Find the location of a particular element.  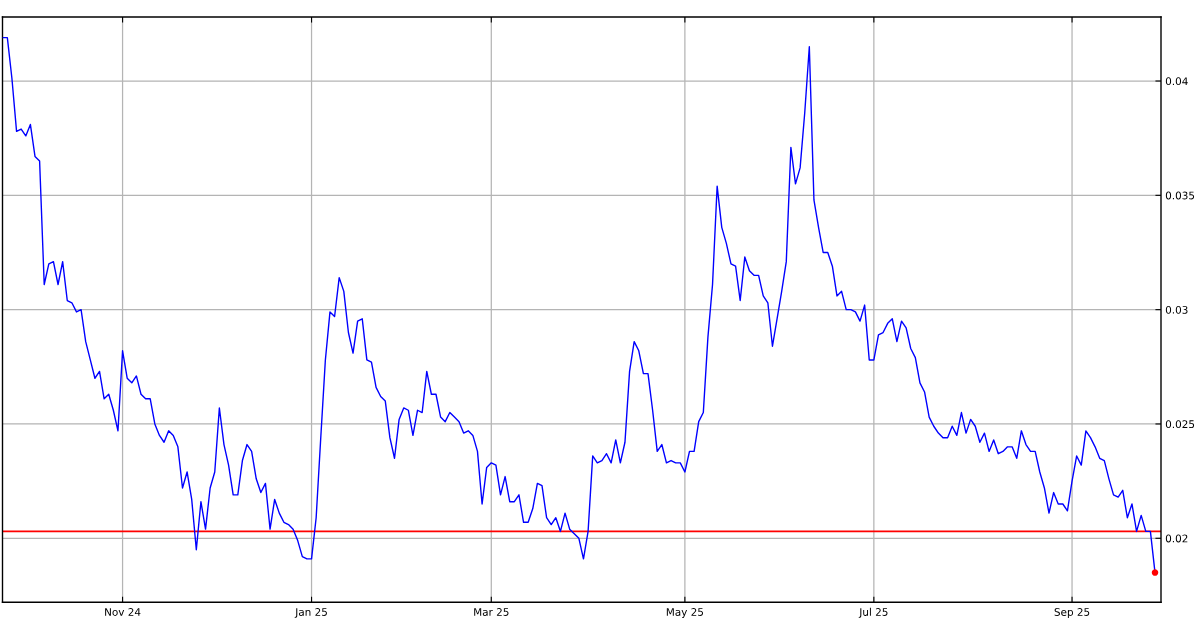

y-tick-label: 0.035 is located at coordinates (1180, 195).